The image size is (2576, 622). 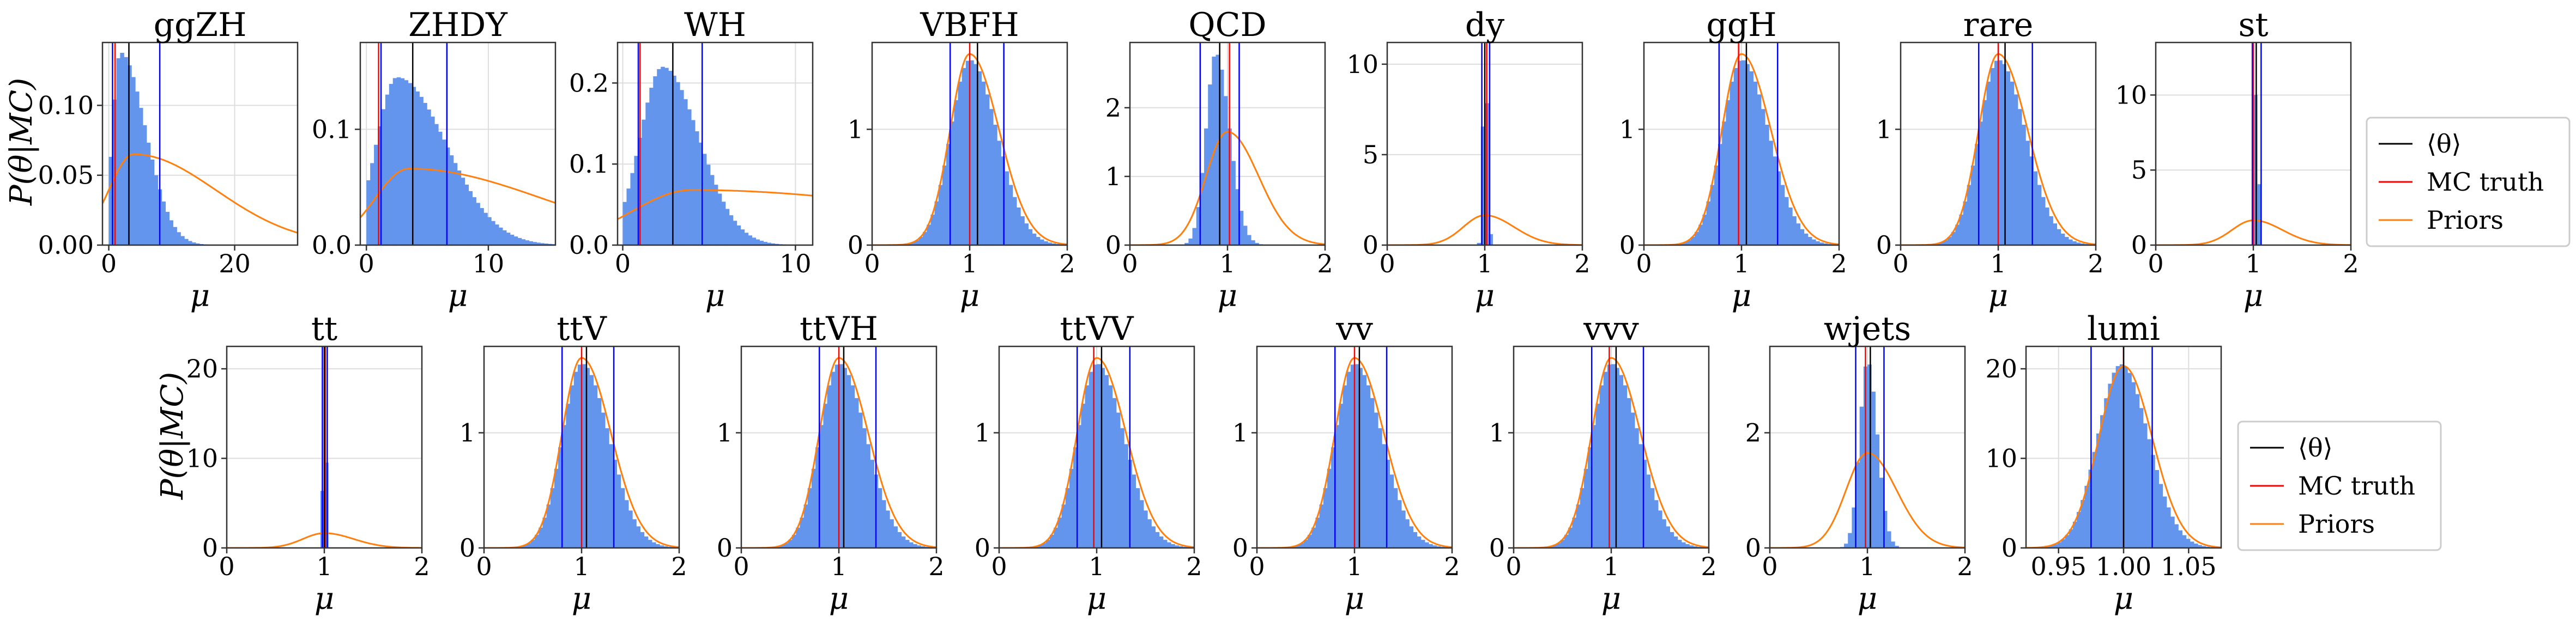 What do you see at coordinates (1965, 566) in the screenshot?
I see `xtick-label: 2` at bounding box center [1965, 566].